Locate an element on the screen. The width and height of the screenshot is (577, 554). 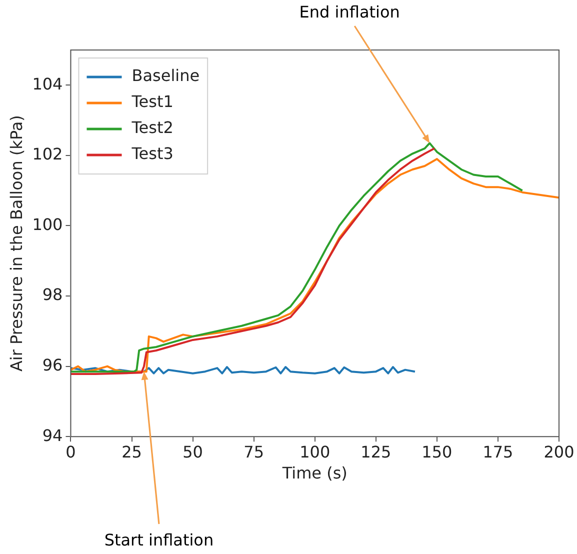
y-tick-label: 96 is located at coordinates (52, 364).